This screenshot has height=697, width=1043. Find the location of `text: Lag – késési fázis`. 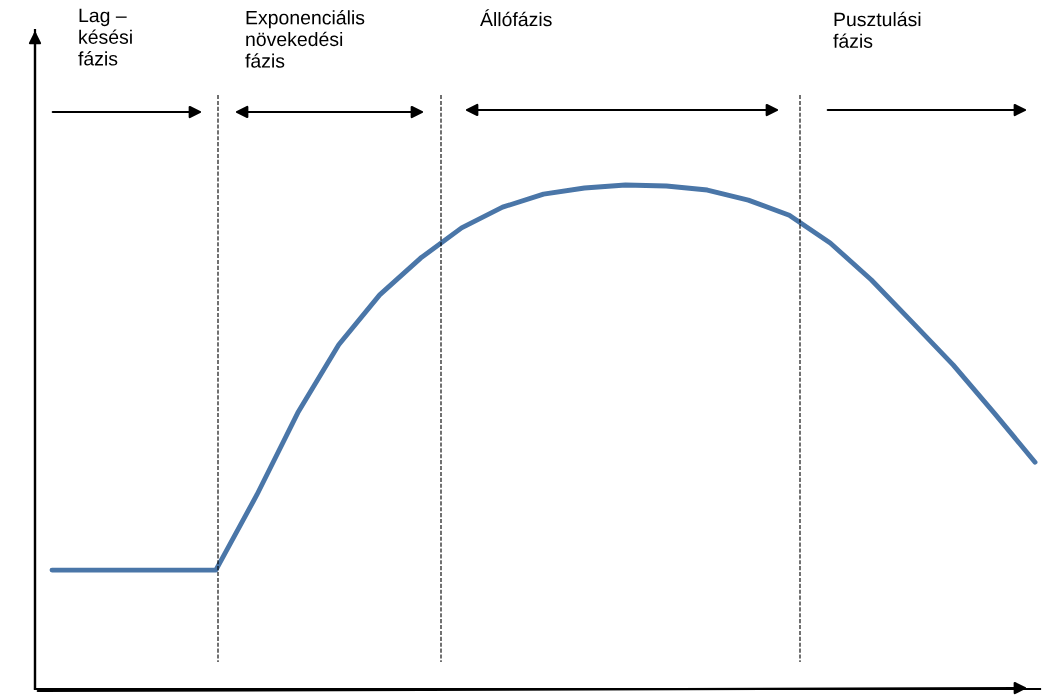

text: Lag – késési fázis is located at coordinates (105, 37).